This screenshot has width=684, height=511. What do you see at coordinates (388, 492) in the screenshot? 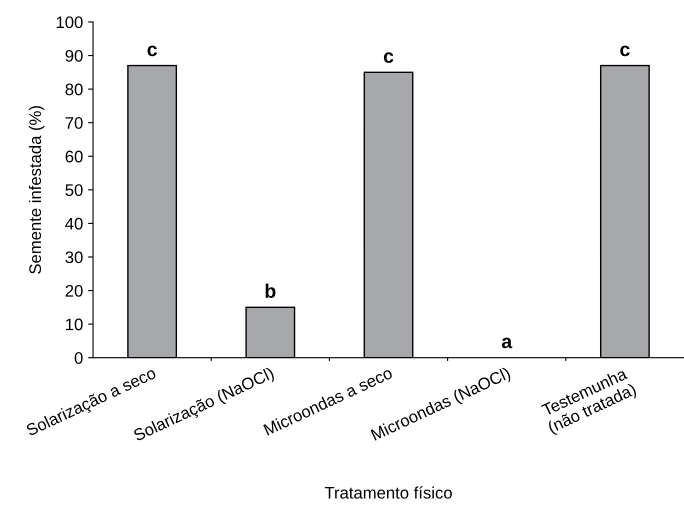
I see `x-axis-title: Tratamento físico` at bounding box center [388, 492].